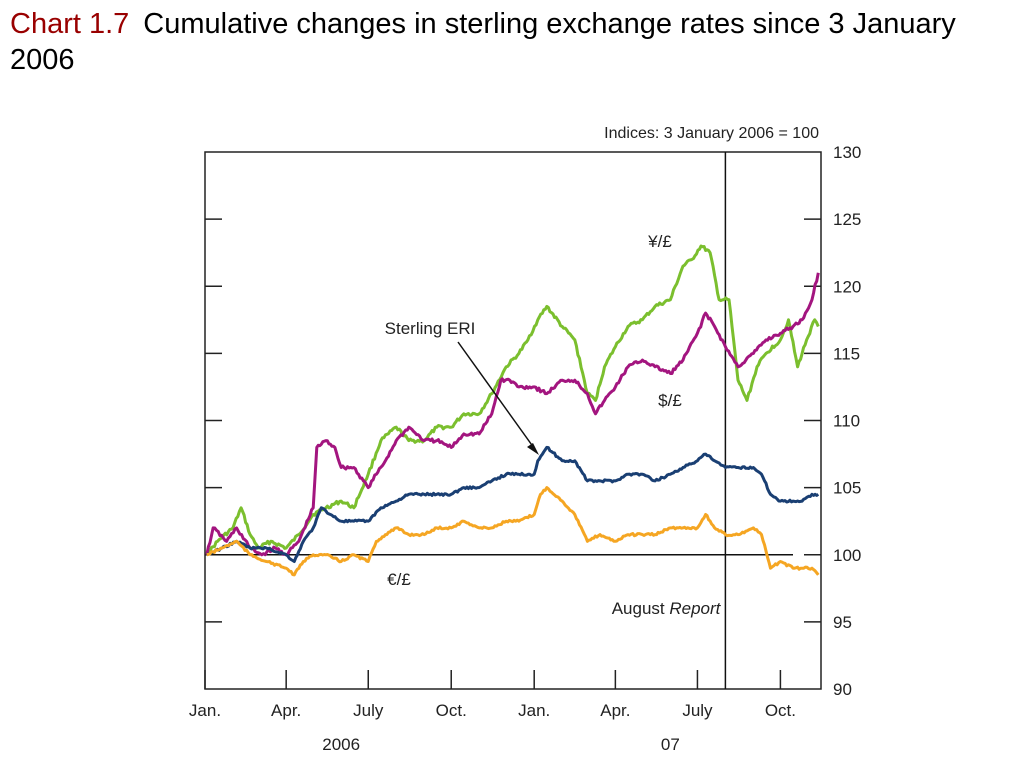 This screenshot has width=1024, height=768. I want to click on series-label-jpy: ¥/£, so click(659, 241).